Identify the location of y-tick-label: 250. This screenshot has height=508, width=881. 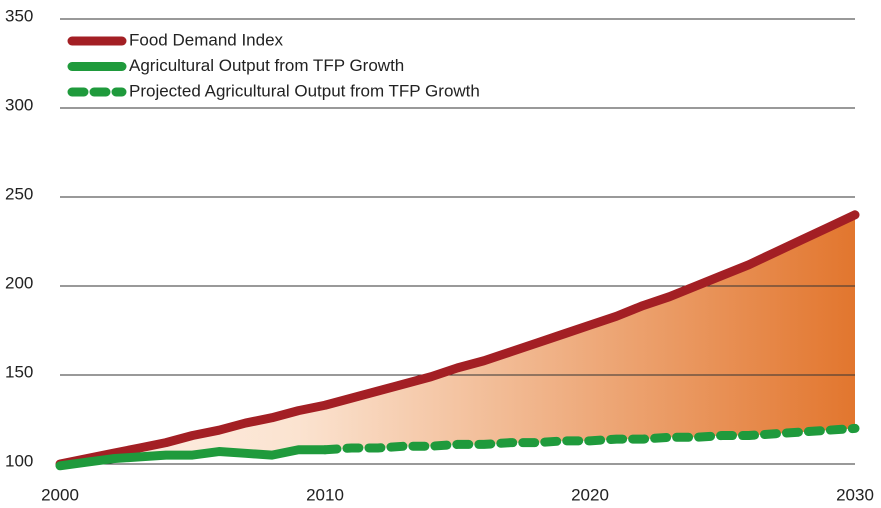
(19, 193).